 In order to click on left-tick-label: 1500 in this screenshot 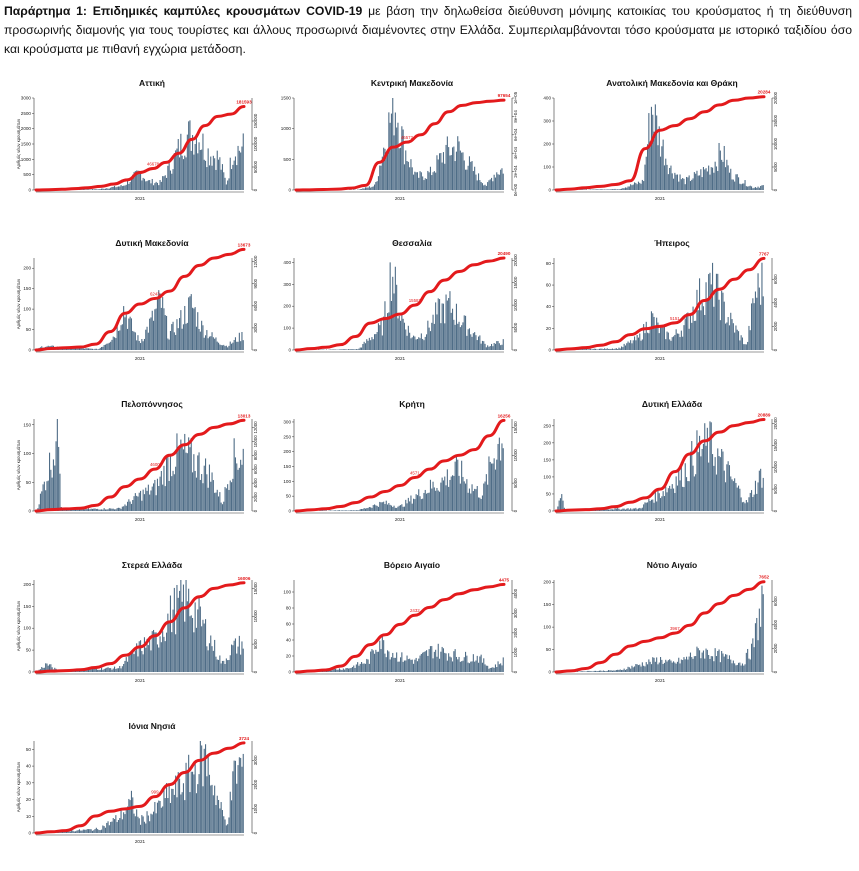, I will do `click(286, 98)`.